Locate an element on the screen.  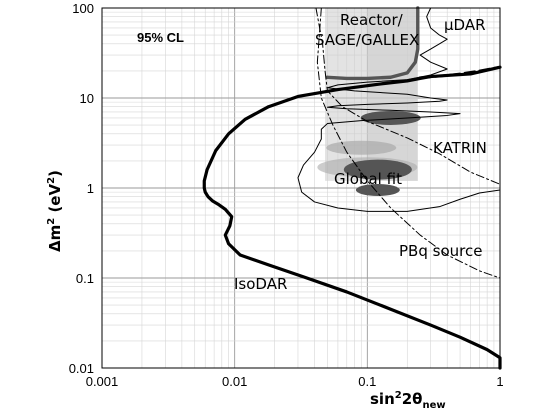
global-fit-mid-region is located at coordinates (361, 147).